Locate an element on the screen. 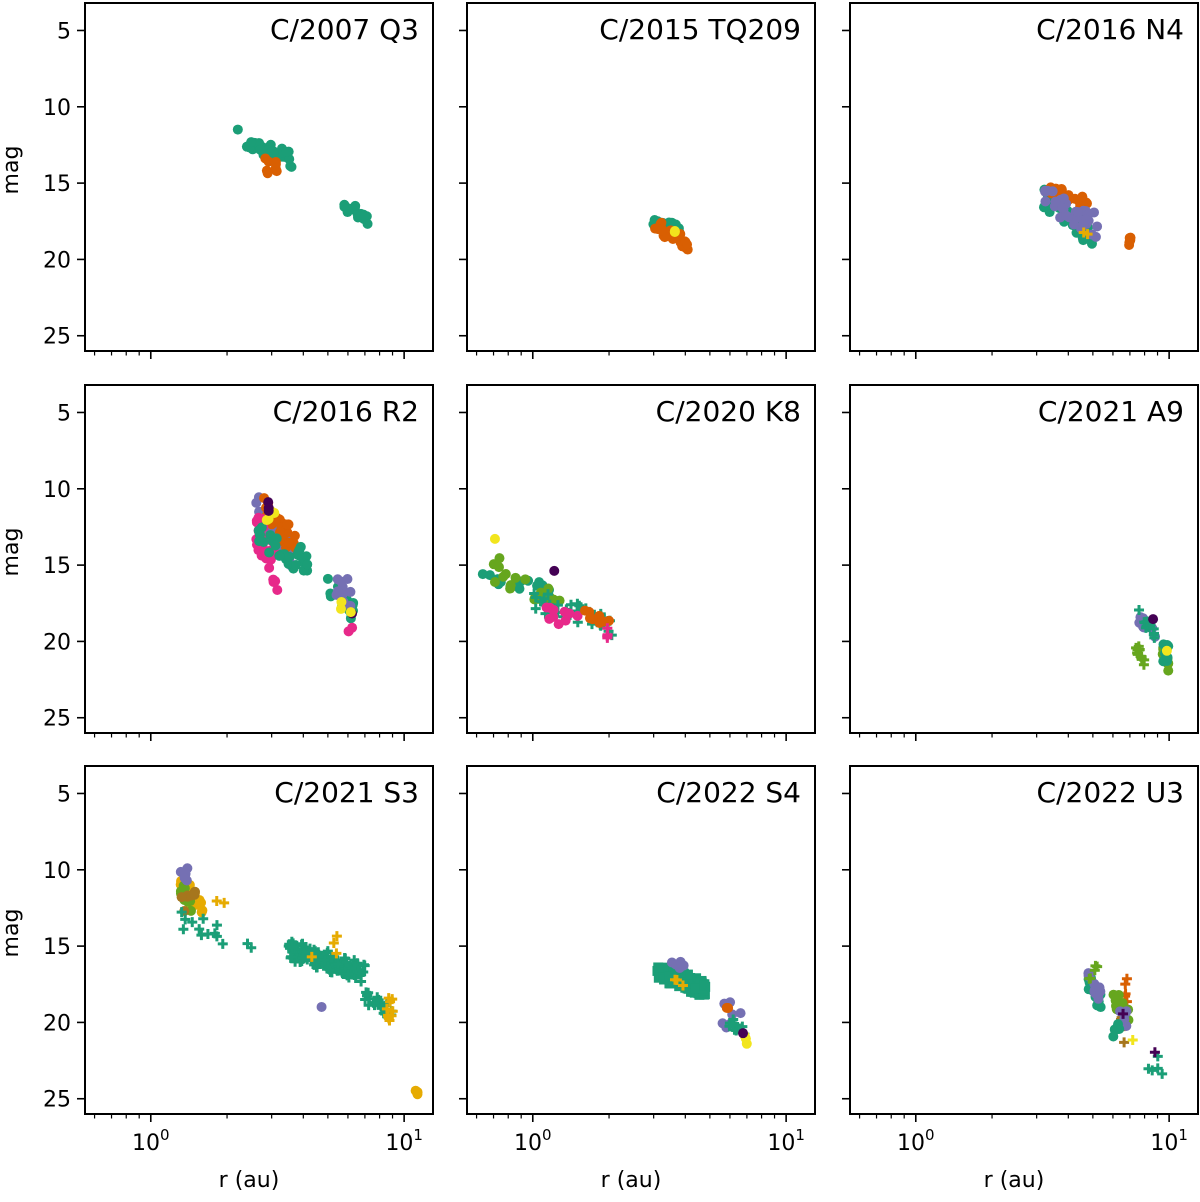  y-tick-label: 5 is located at coordinates (64, 794).